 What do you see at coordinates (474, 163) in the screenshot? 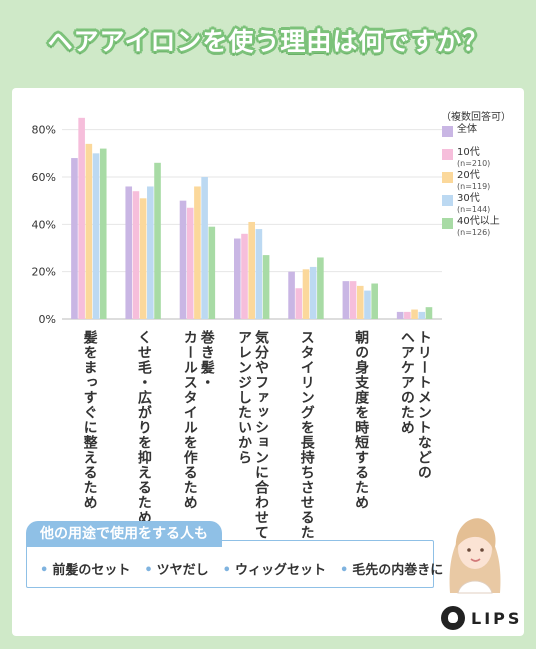
I see `legend-sample-size: (n=210)` at bounding box center [474, 163].